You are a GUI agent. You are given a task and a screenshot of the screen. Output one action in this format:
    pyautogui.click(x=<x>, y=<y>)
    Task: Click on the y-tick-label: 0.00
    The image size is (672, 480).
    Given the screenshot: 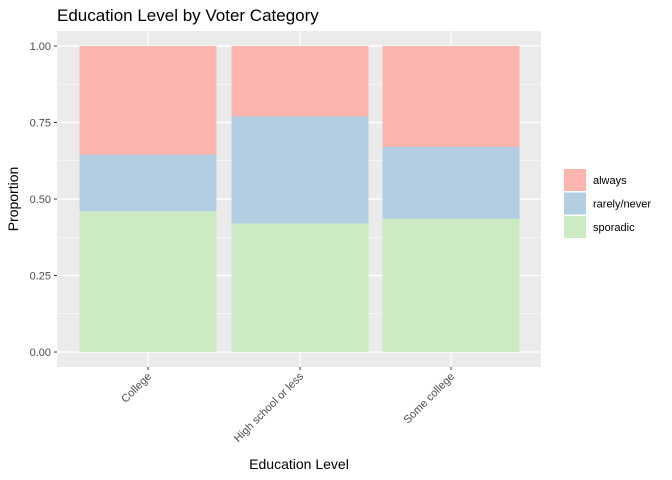 What is the action you would take?
    pyautogui.click(x=40, y=353)
    